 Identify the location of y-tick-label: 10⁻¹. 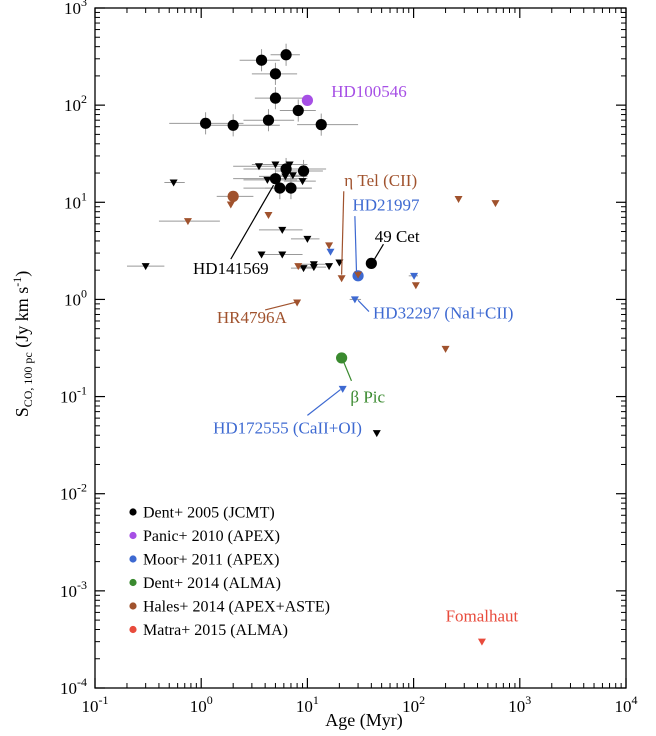
(73, 395).